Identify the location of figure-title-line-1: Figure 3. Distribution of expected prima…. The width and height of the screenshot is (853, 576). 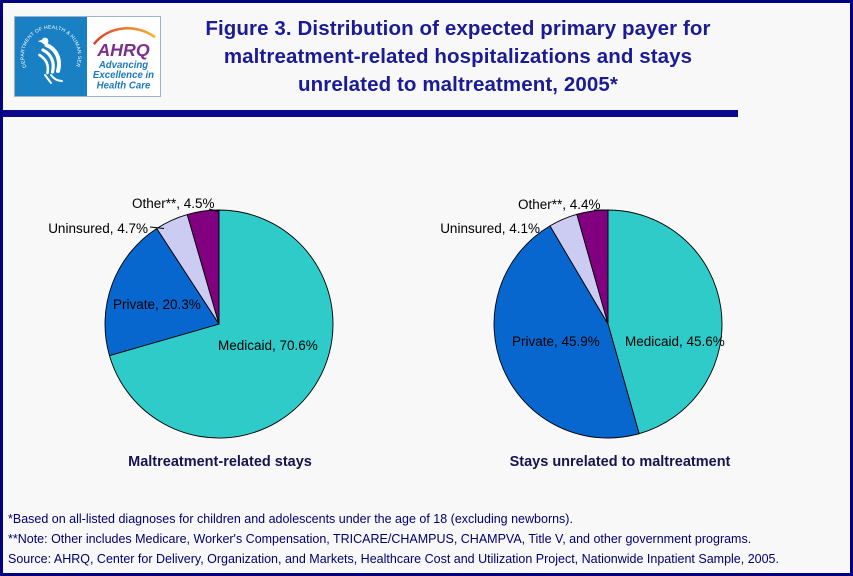
(458, 28).